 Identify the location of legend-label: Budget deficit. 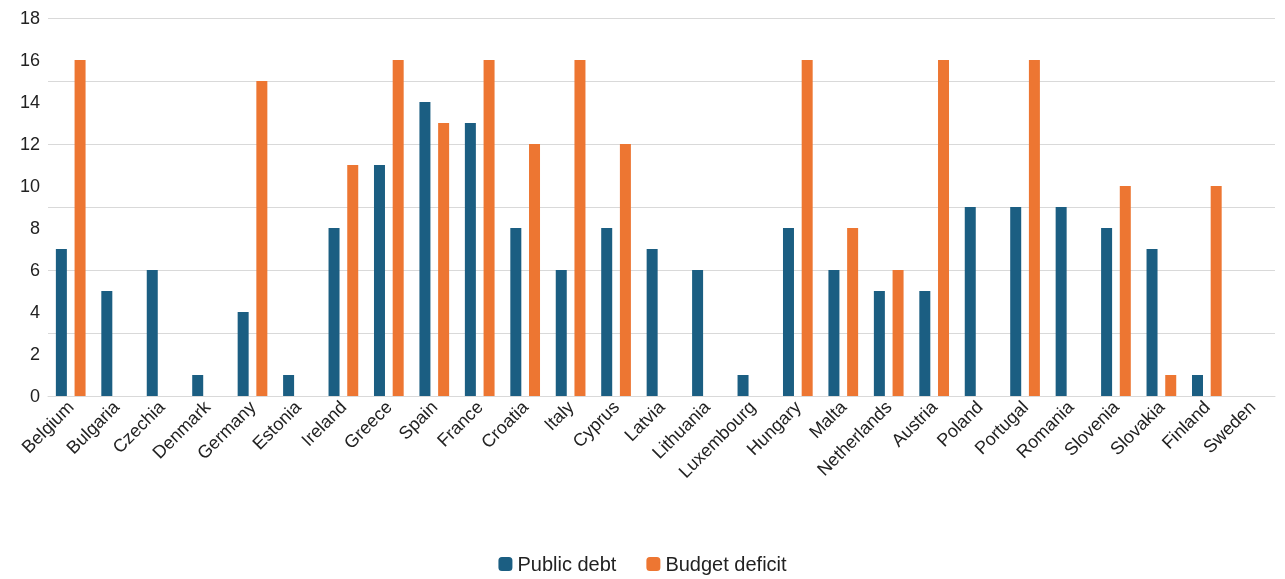
(726, 564).